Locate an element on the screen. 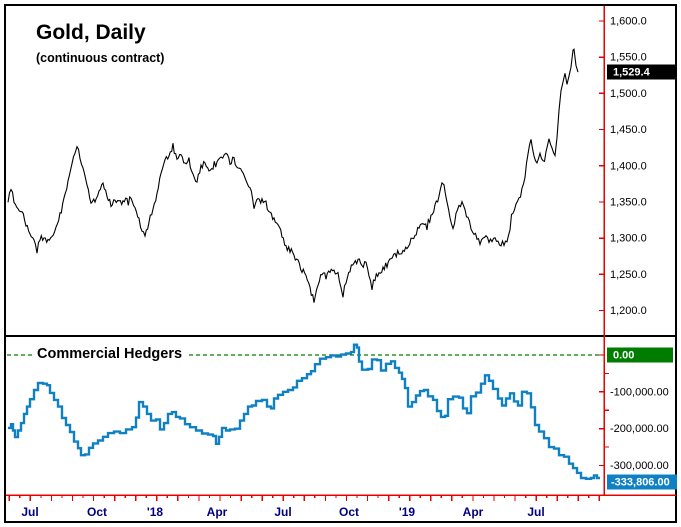 This screenshot has width=681, height=527. price-axis-tick-label: 1,200.0 is located at coordinates (628, 311).